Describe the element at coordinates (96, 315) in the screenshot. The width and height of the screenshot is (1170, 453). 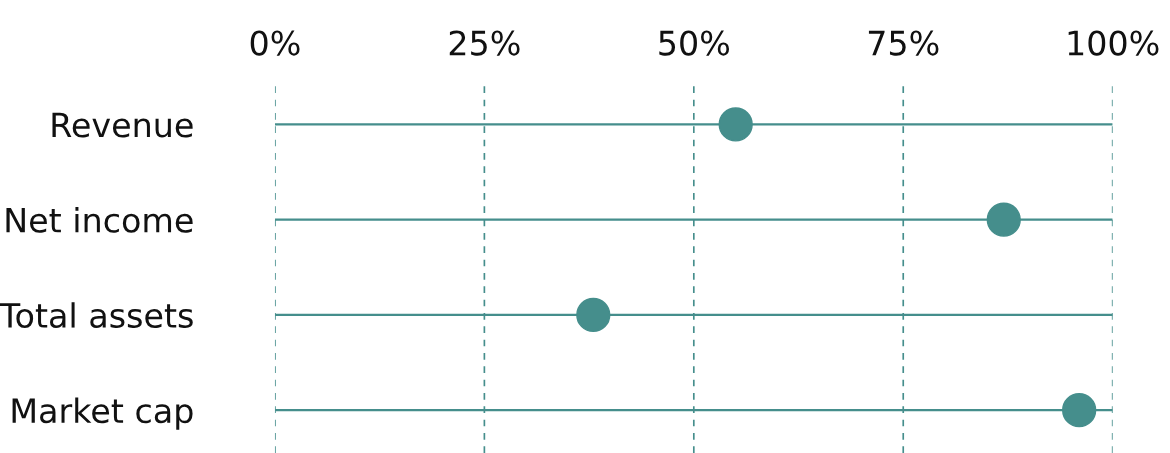
I see `y-tick-label: Total assets` at that location.